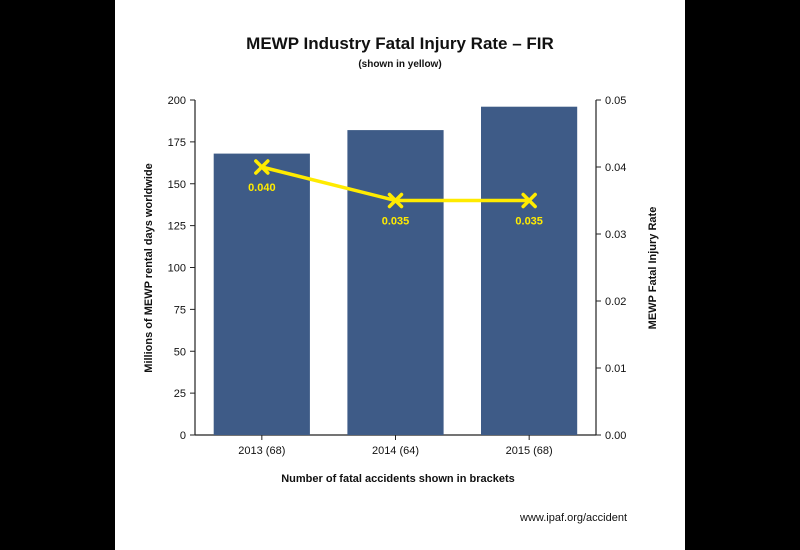 The width and height of the screenshot is (800, 550). Describe the element at coordinates (261, 451) in the screenshot. I see `x-tick-label: 2013 (68)` at that location.